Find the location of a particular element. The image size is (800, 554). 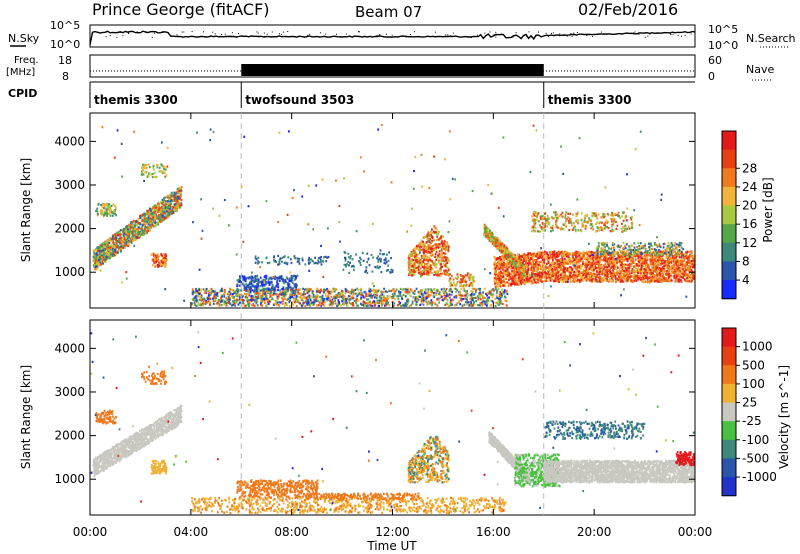

cpid-label: CPID is located at coordinates (22, 93).